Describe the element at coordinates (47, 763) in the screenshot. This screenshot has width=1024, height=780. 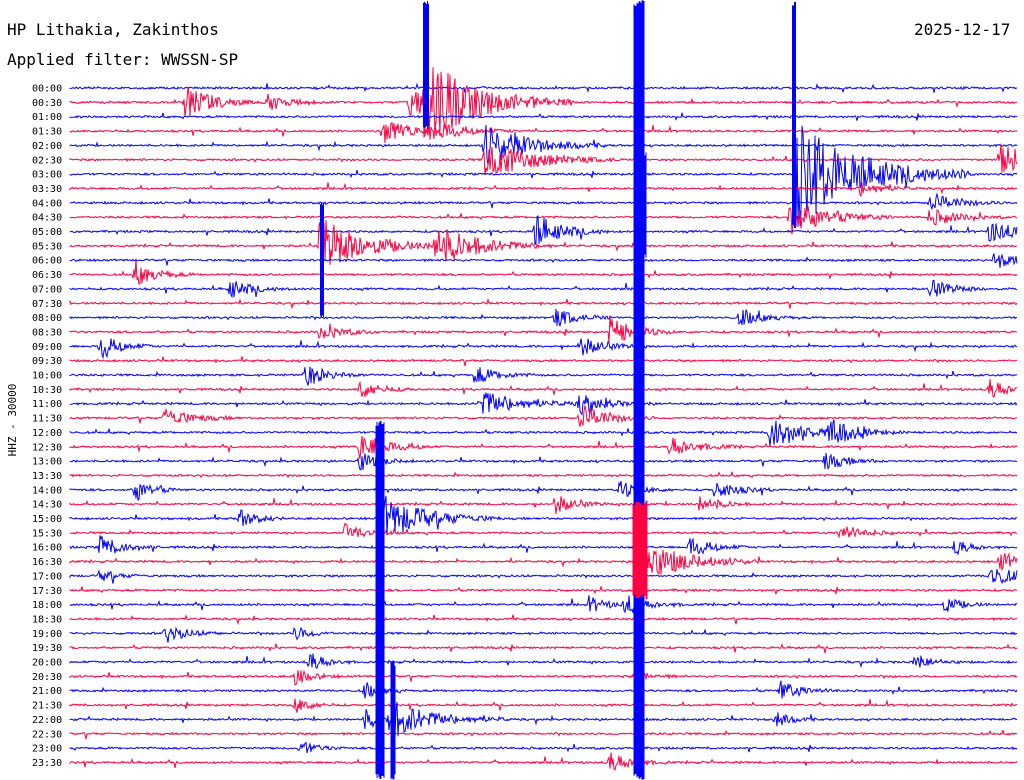
I see `time-label: 23:30` at that location.